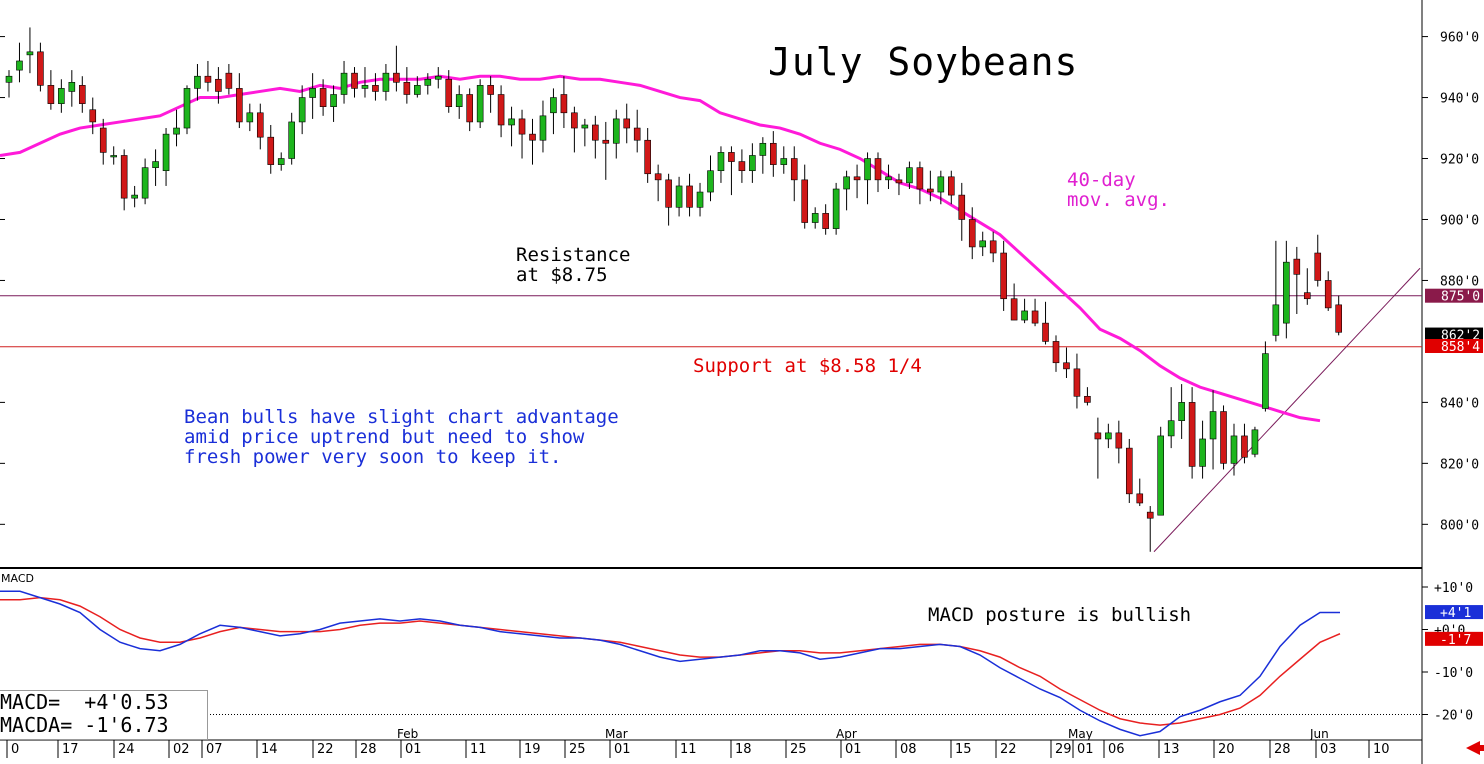 The height and width of the screenshot is (764, 1484). What do you see at coordinates (214, 749) in the screenshot?
I see `day-tick-label: 07` at bounding box center [214, 749].